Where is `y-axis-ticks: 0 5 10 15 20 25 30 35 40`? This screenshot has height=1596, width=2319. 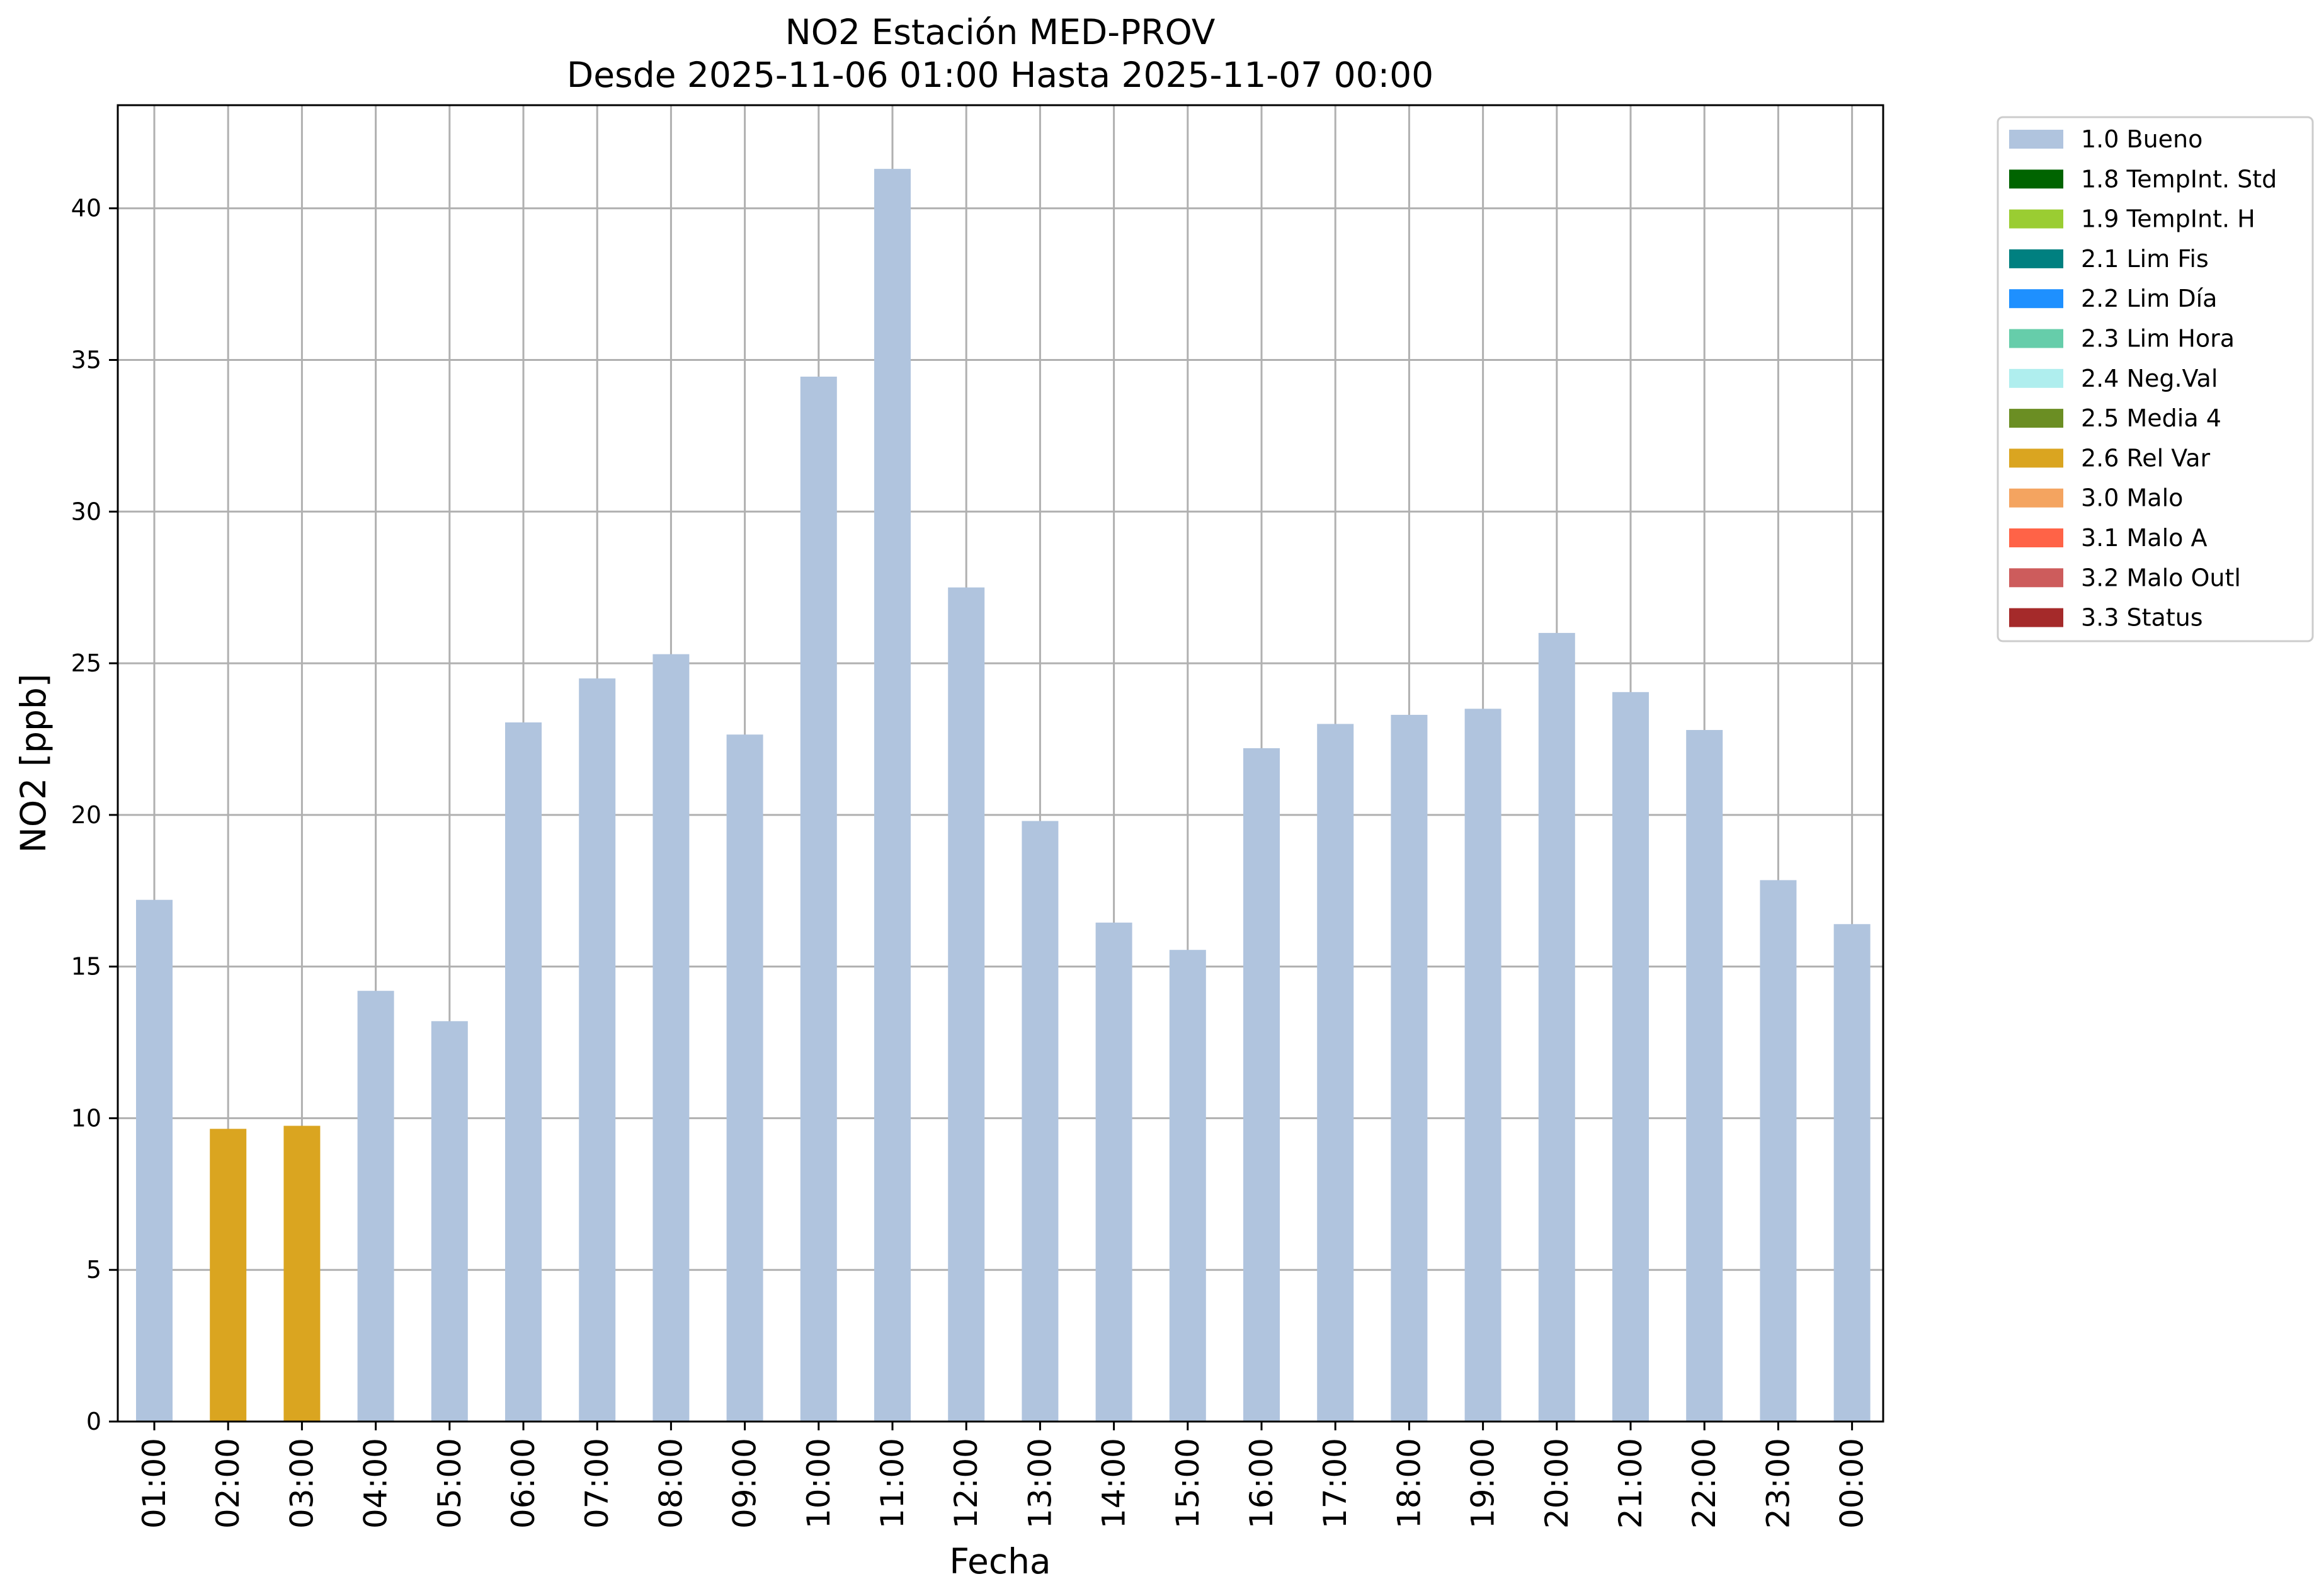
y-axis-ticks: 0 5 10 15 20 25 30 35 40 is located at coordinates (94, 815).